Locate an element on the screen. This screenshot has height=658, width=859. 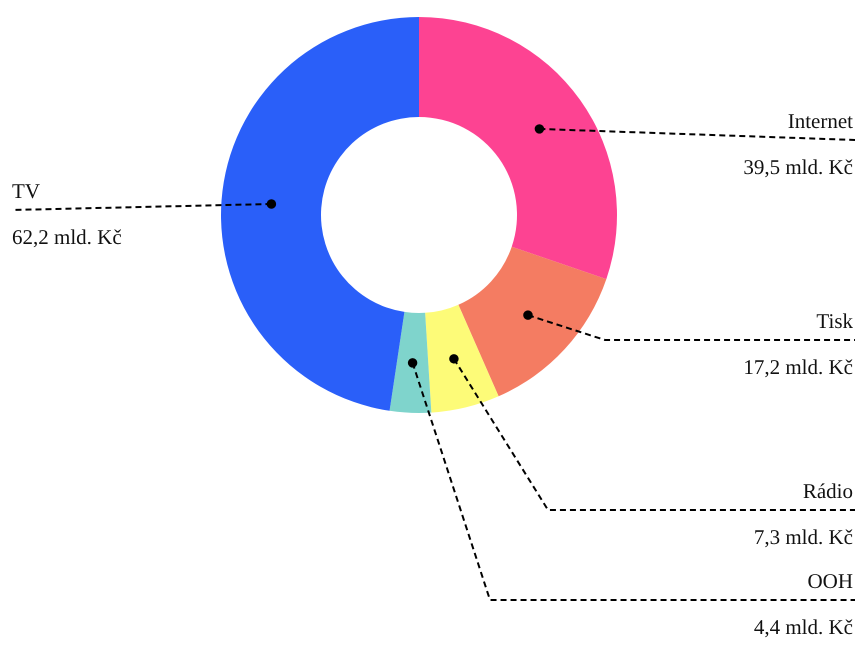
slice-label: Tisk is located at coordinates (835, 321).